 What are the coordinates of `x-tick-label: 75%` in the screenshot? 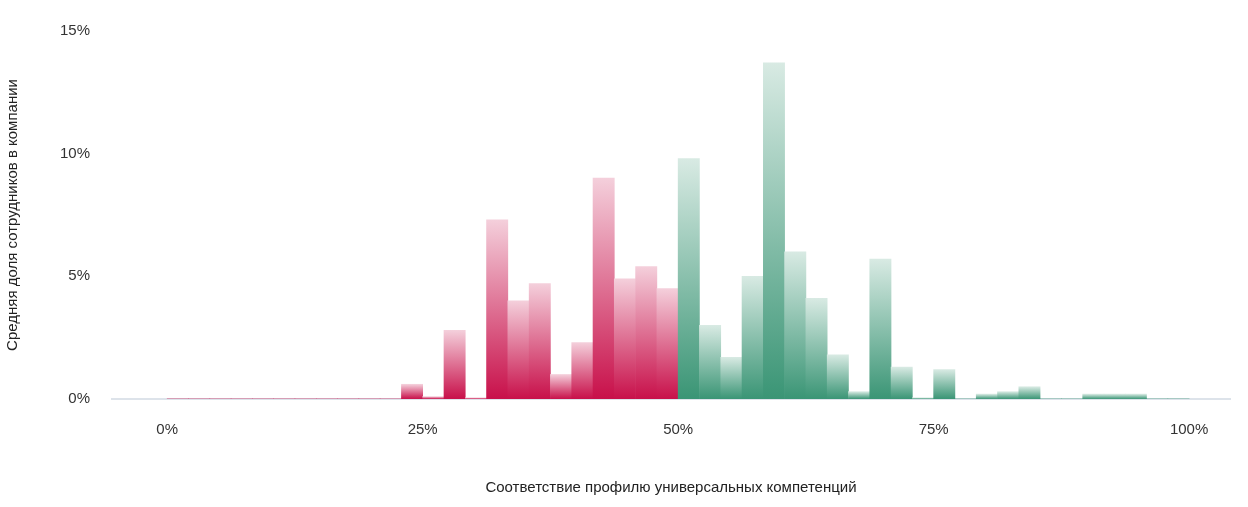 It's located at (933, 429).